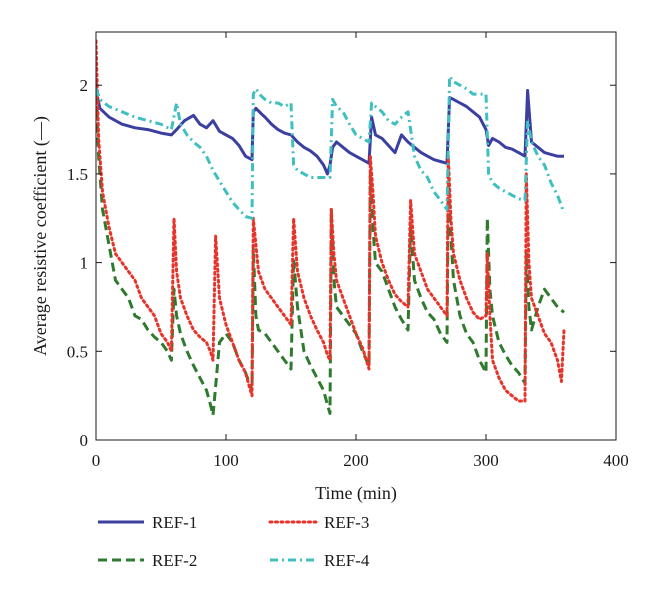  Describe the element at coordinates (77, 174) in the screenshot. I see `y-tick-label: 1.5` at that location.